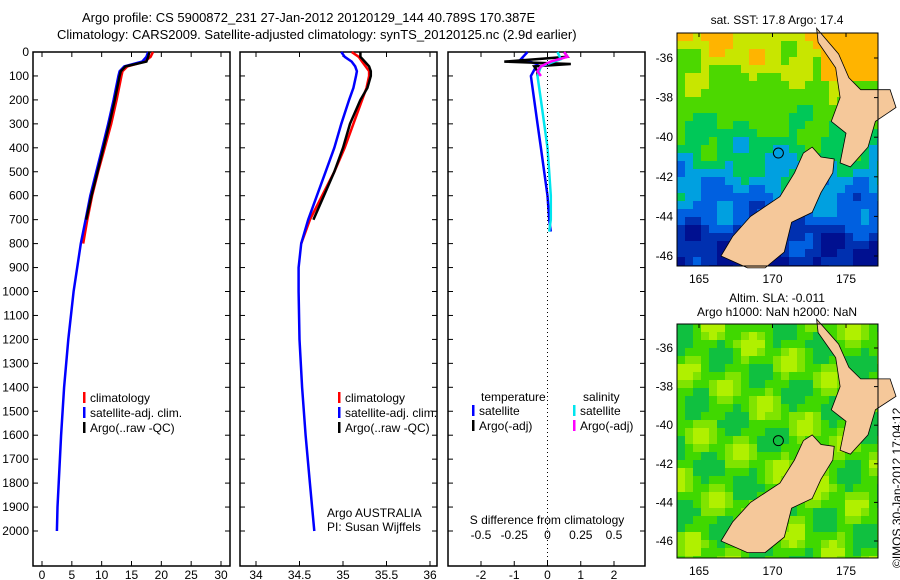 This screenshot has width=900, height=580. What do you see at coordinates (552, 64) in the screenshot?
I see `series-line-s-argo-adj-` at bounding box center [552, 64].